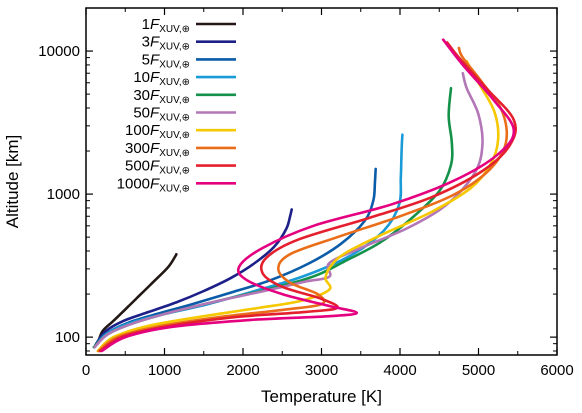 The image size is (582, 413). I want to click on y-tick-label: 1000, so click(63, 194).